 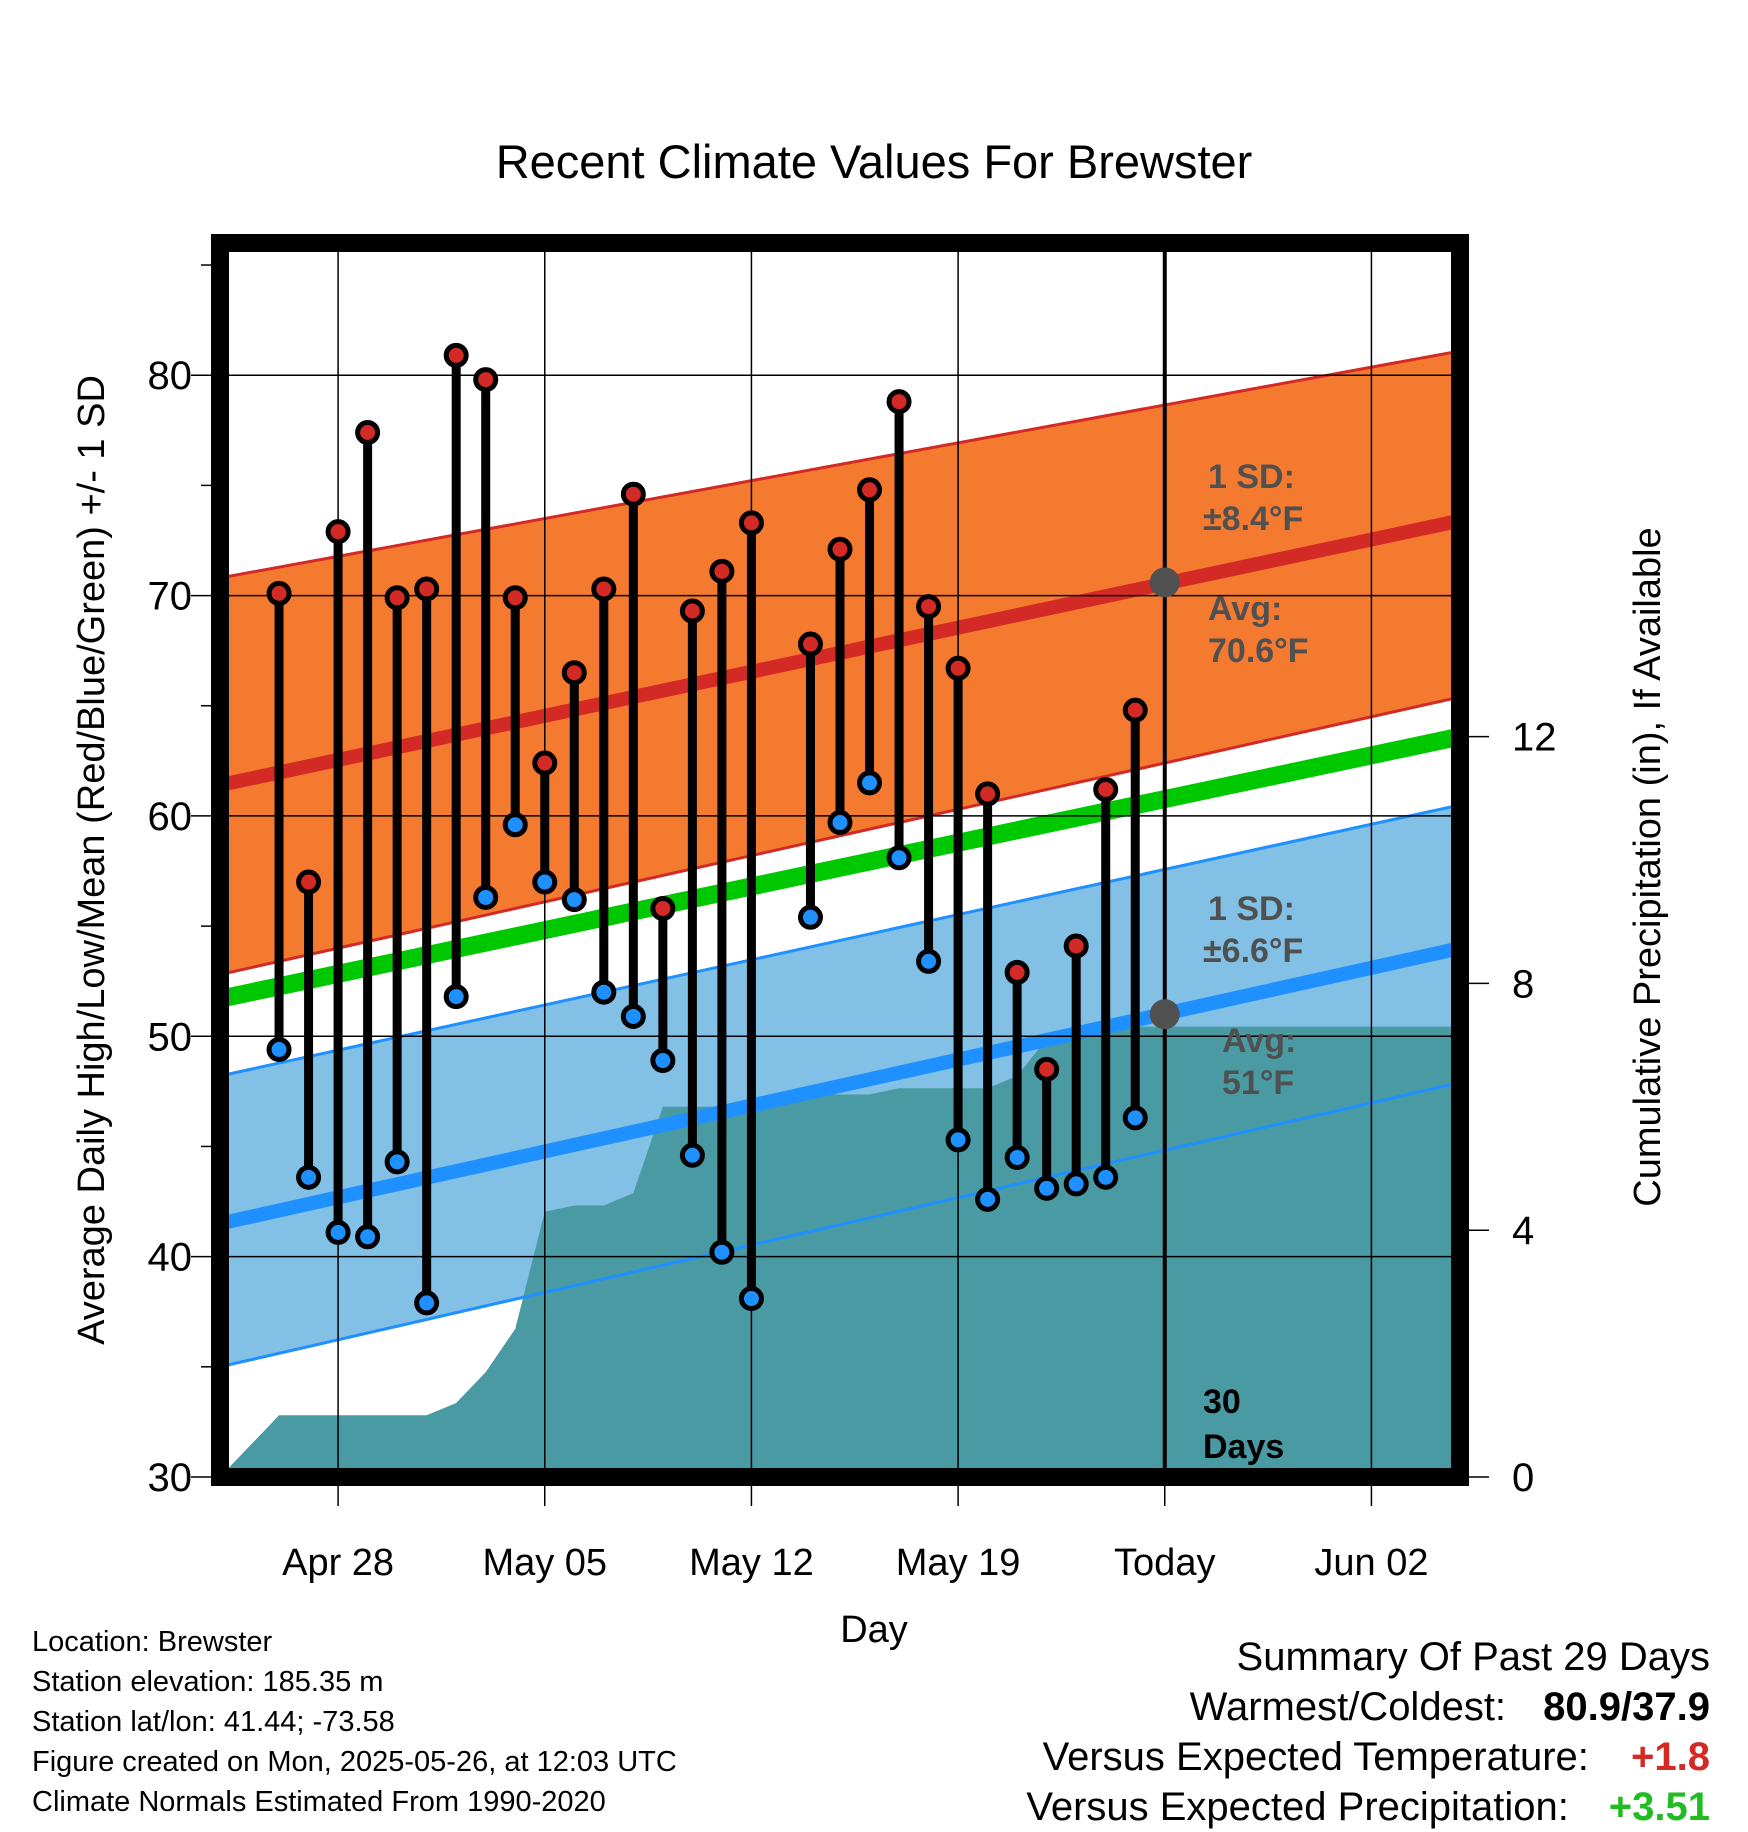 What do you see at coordinates (1513, 1108) in the screenshot?
I see `y2-axis: 0 4 8 12` at bounding box center [1513, 1108].